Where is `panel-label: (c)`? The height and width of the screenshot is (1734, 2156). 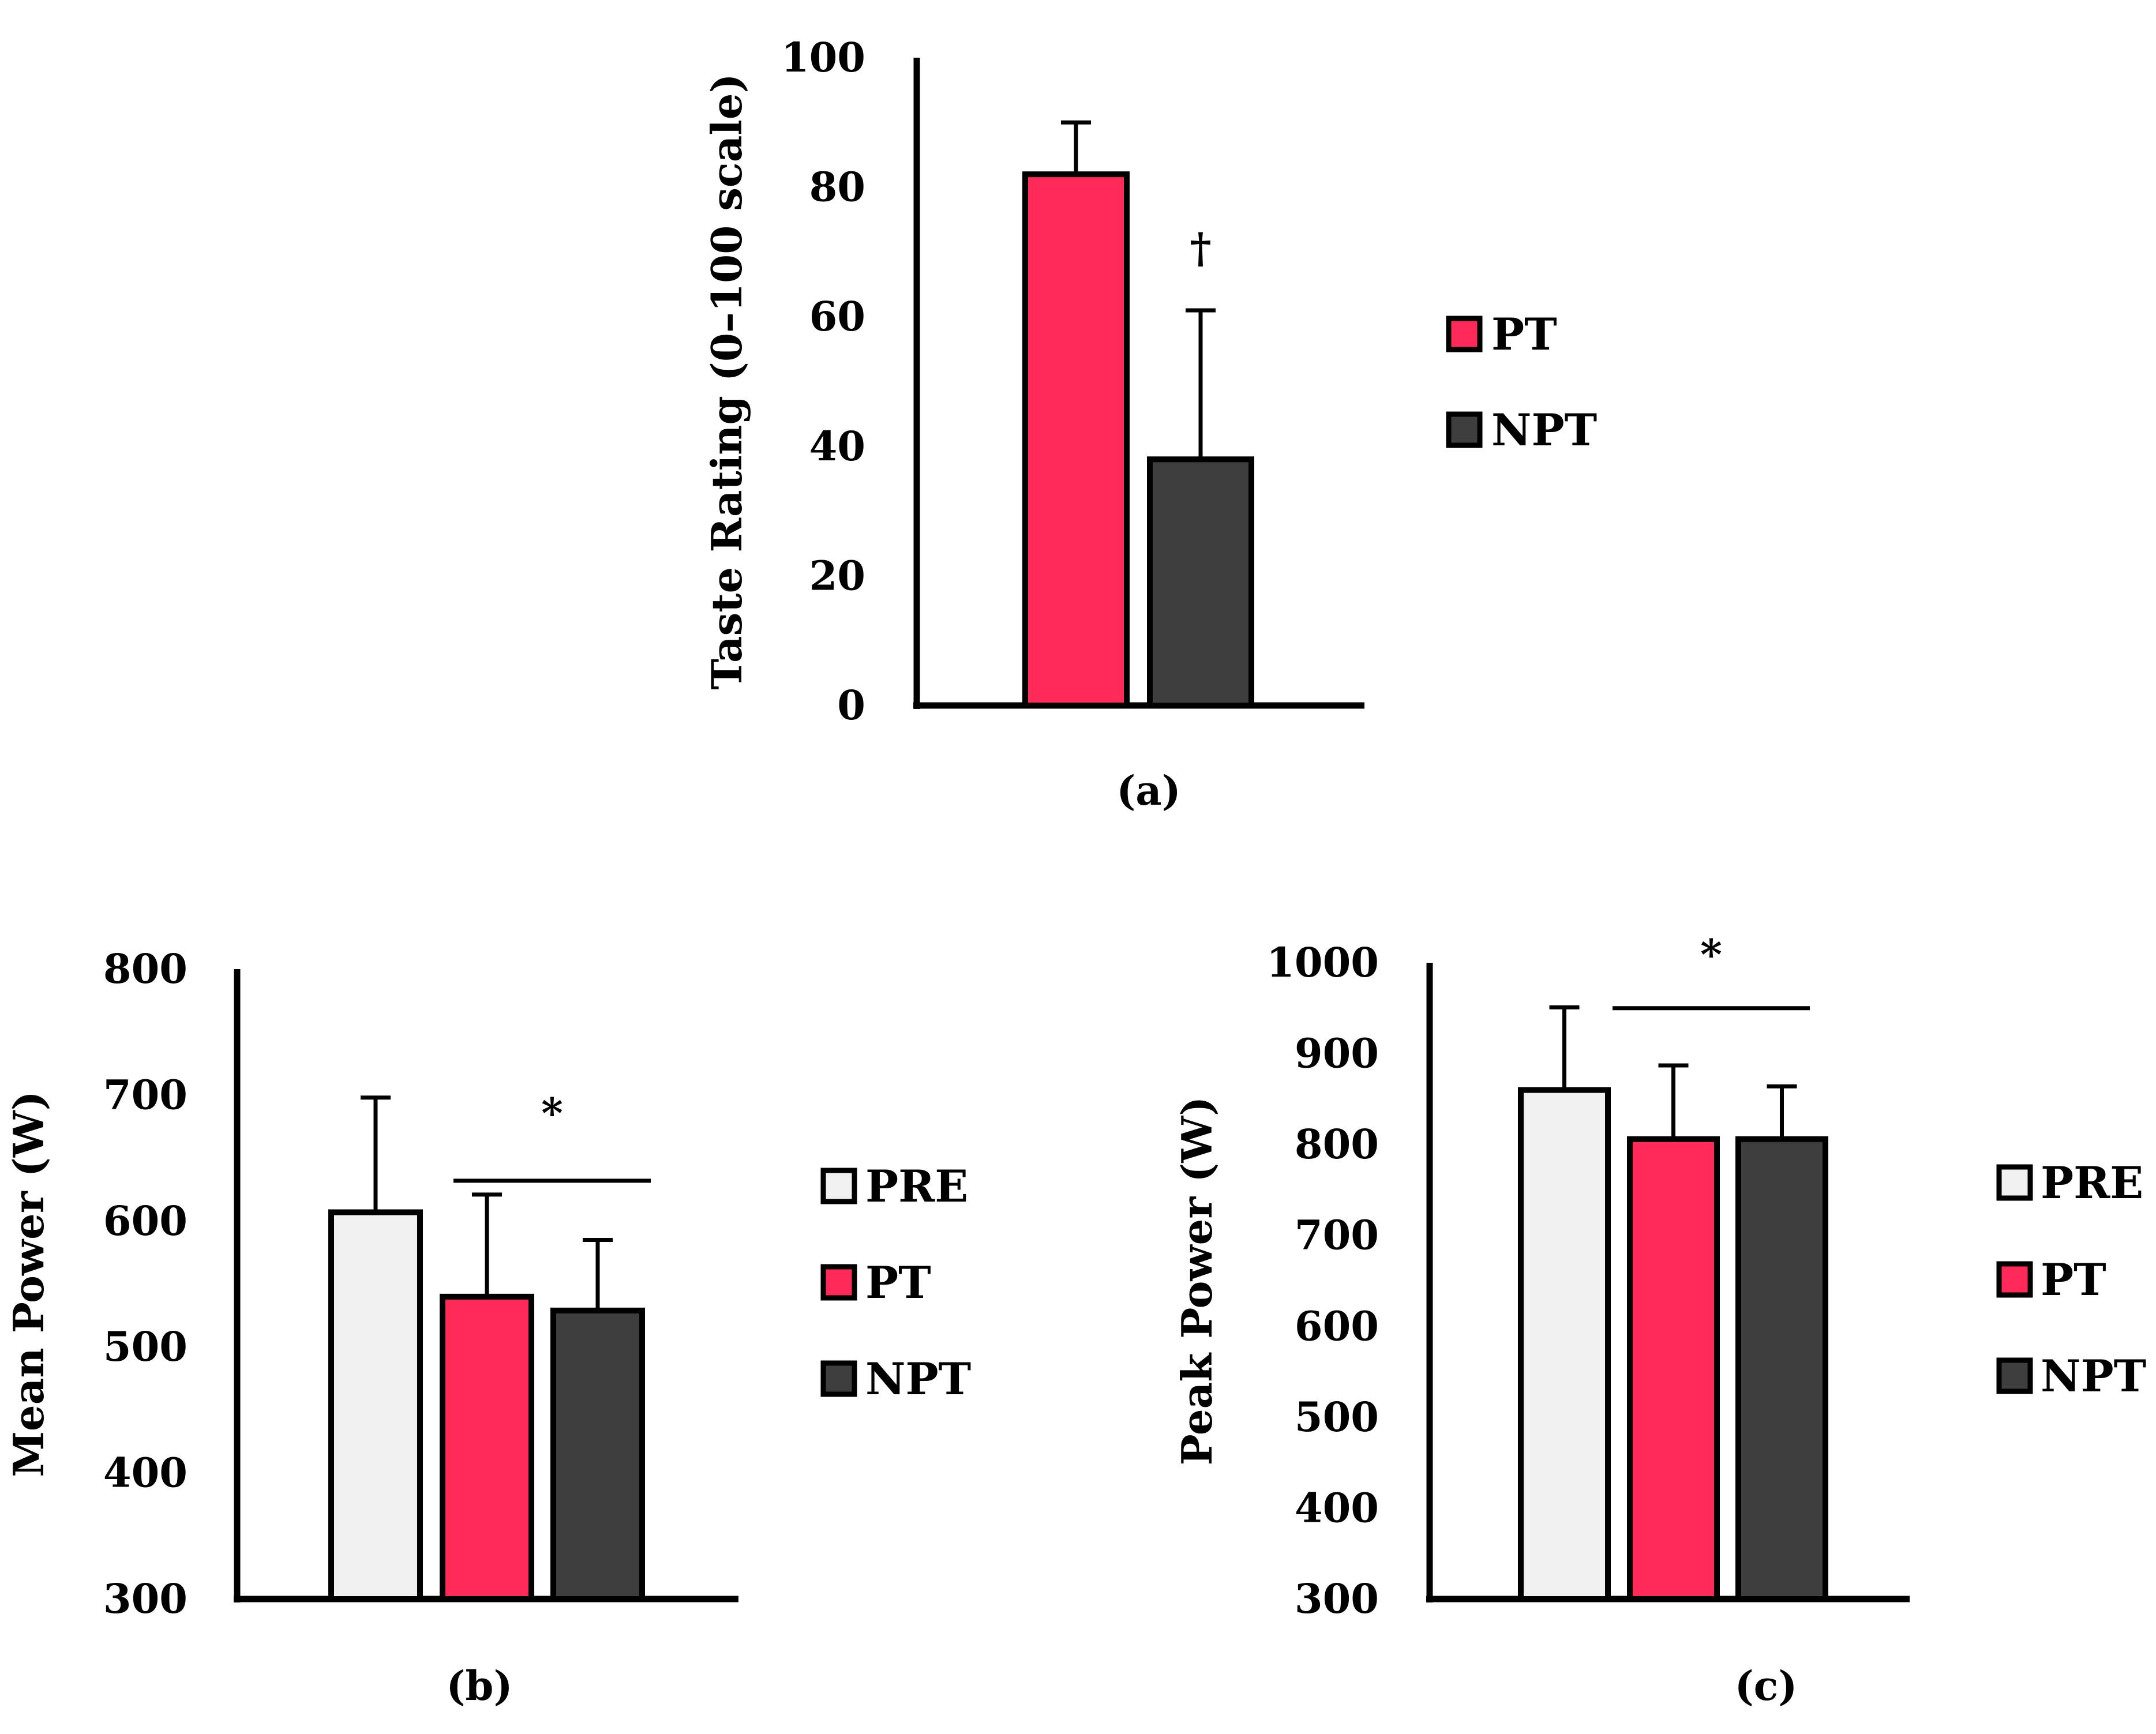 panel-label: (c) is located at coordinates (1767, 1686).